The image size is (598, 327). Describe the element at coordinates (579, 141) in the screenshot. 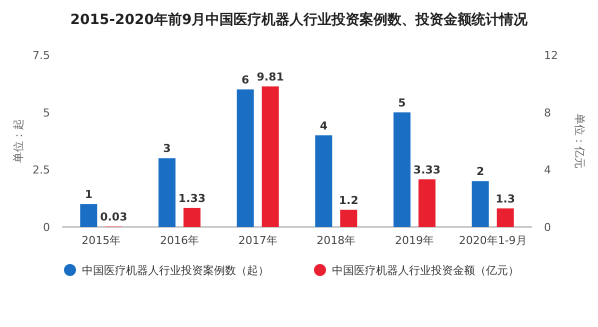

I see `y2-axis-title: 单位：亿元` at that location.